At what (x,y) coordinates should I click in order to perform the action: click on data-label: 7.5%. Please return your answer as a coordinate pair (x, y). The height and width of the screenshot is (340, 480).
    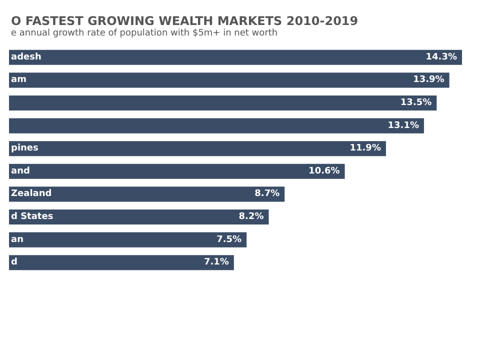
    Looking at the image, I should click on (229, 239).